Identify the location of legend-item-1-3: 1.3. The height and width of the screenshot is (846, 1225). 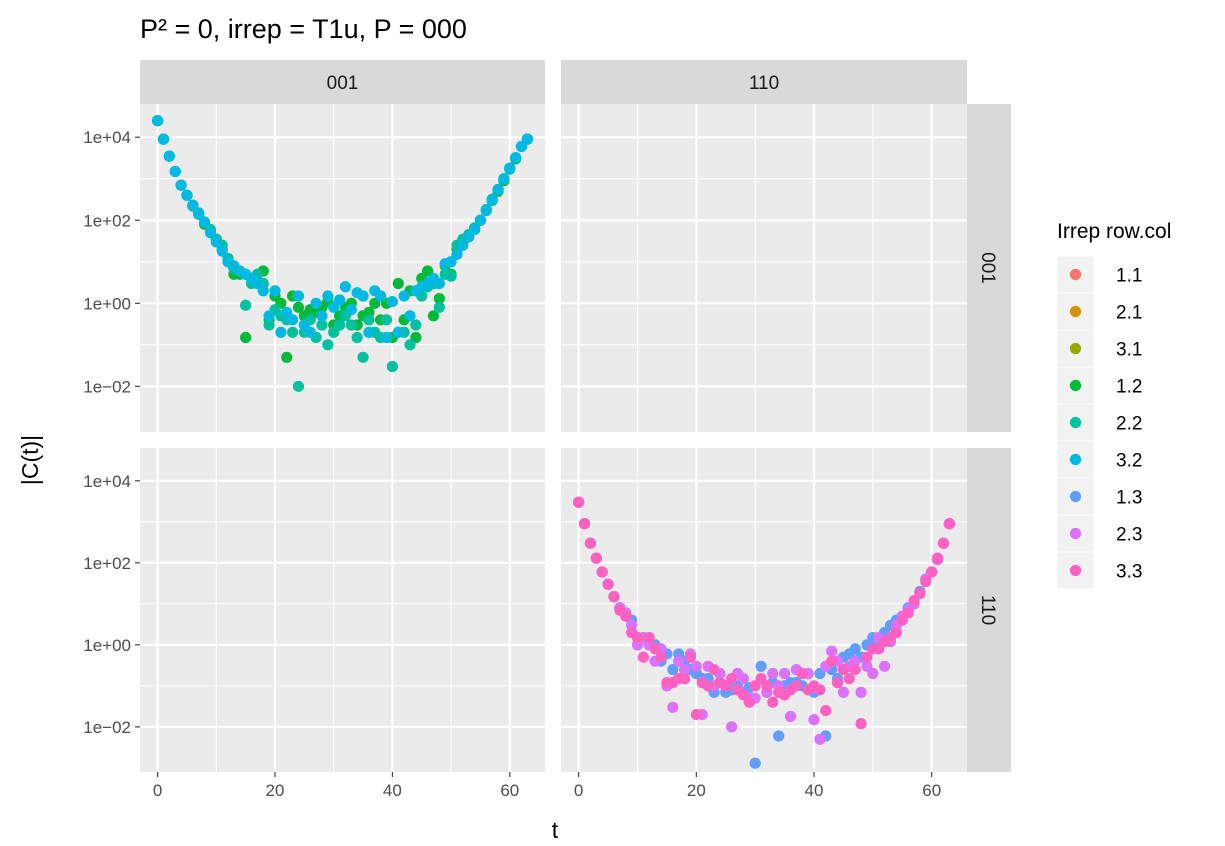
(1099, 496).